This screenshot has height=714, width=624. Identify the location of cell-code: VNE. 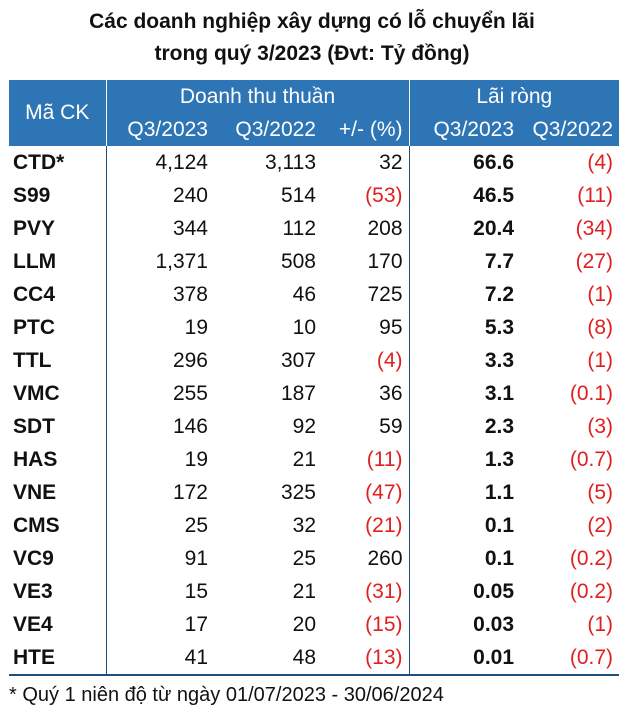
(58, 492).